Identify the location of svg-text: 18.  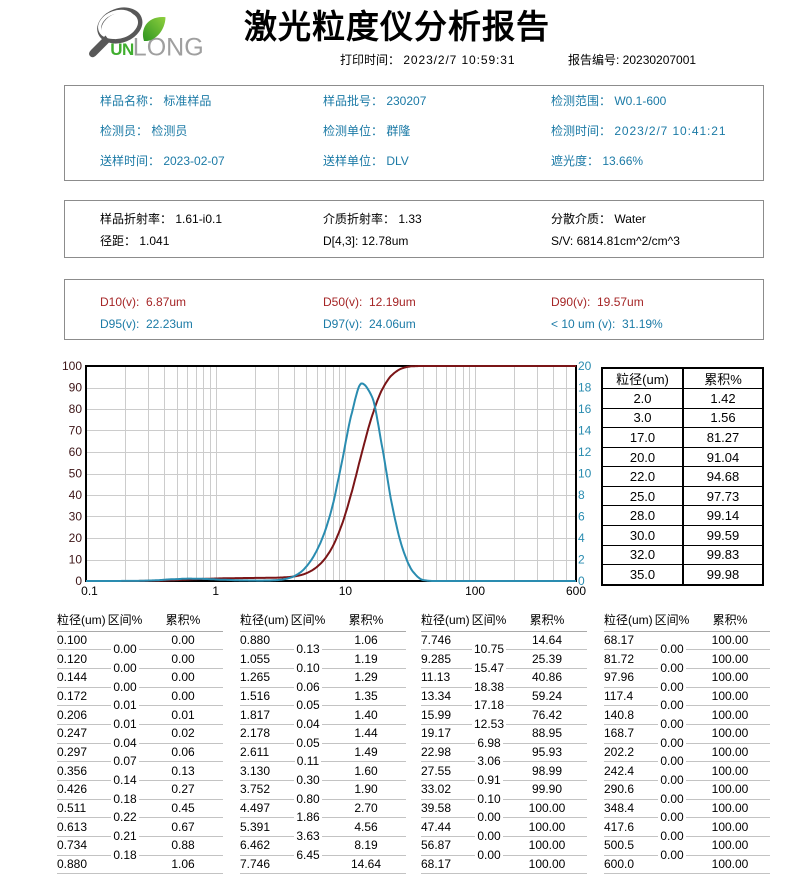
(585, 388).